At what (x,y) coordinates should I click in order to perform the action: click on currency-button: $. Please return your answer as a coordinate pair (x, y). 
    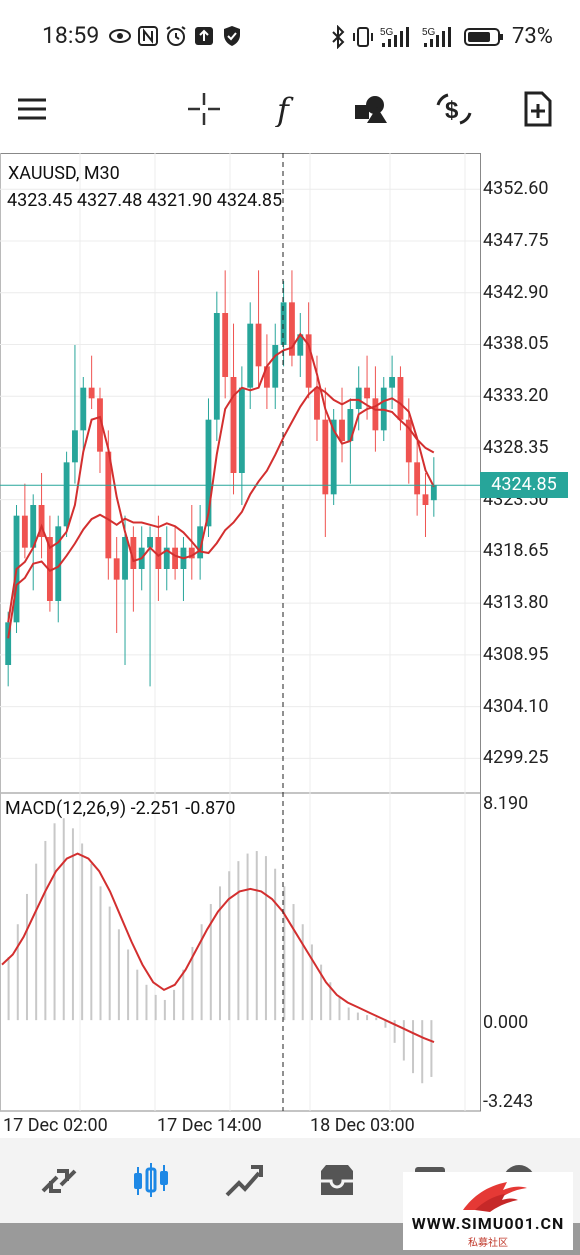
    Looking at the image, I should click on (454, 109).